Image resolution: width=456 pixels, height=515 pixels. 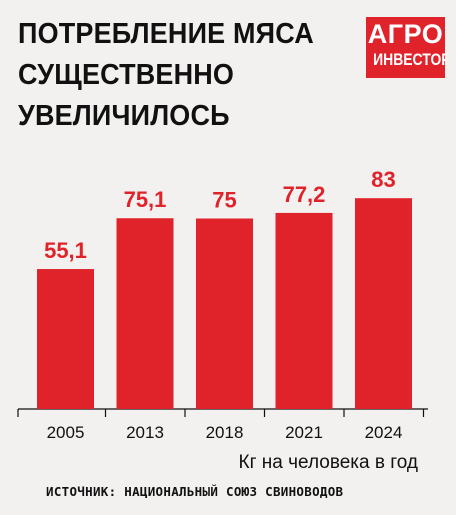 I want to click on value-label-2013: 75,1, so click(x=145, y=199).